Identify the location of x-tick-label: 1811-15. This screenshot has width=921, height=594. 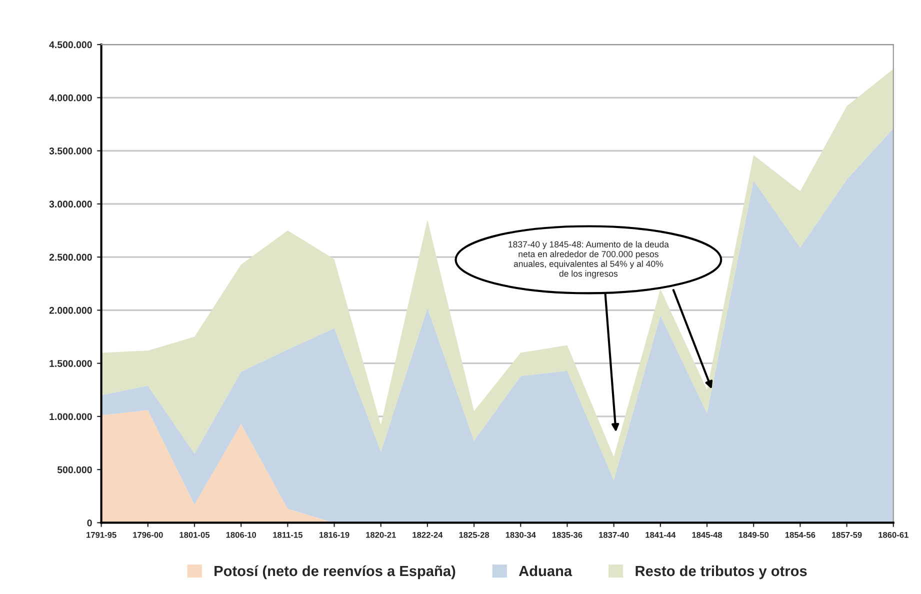
(288, 535).